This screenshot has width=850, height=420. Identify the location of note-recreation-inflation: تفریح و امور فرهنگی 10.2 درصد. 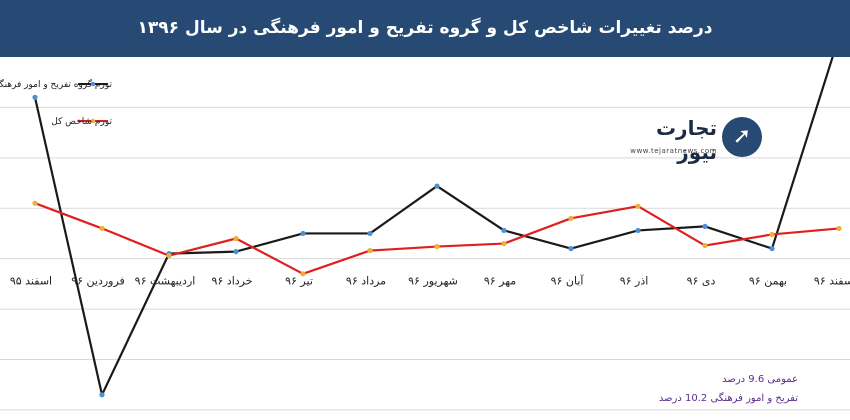
(728, 398).